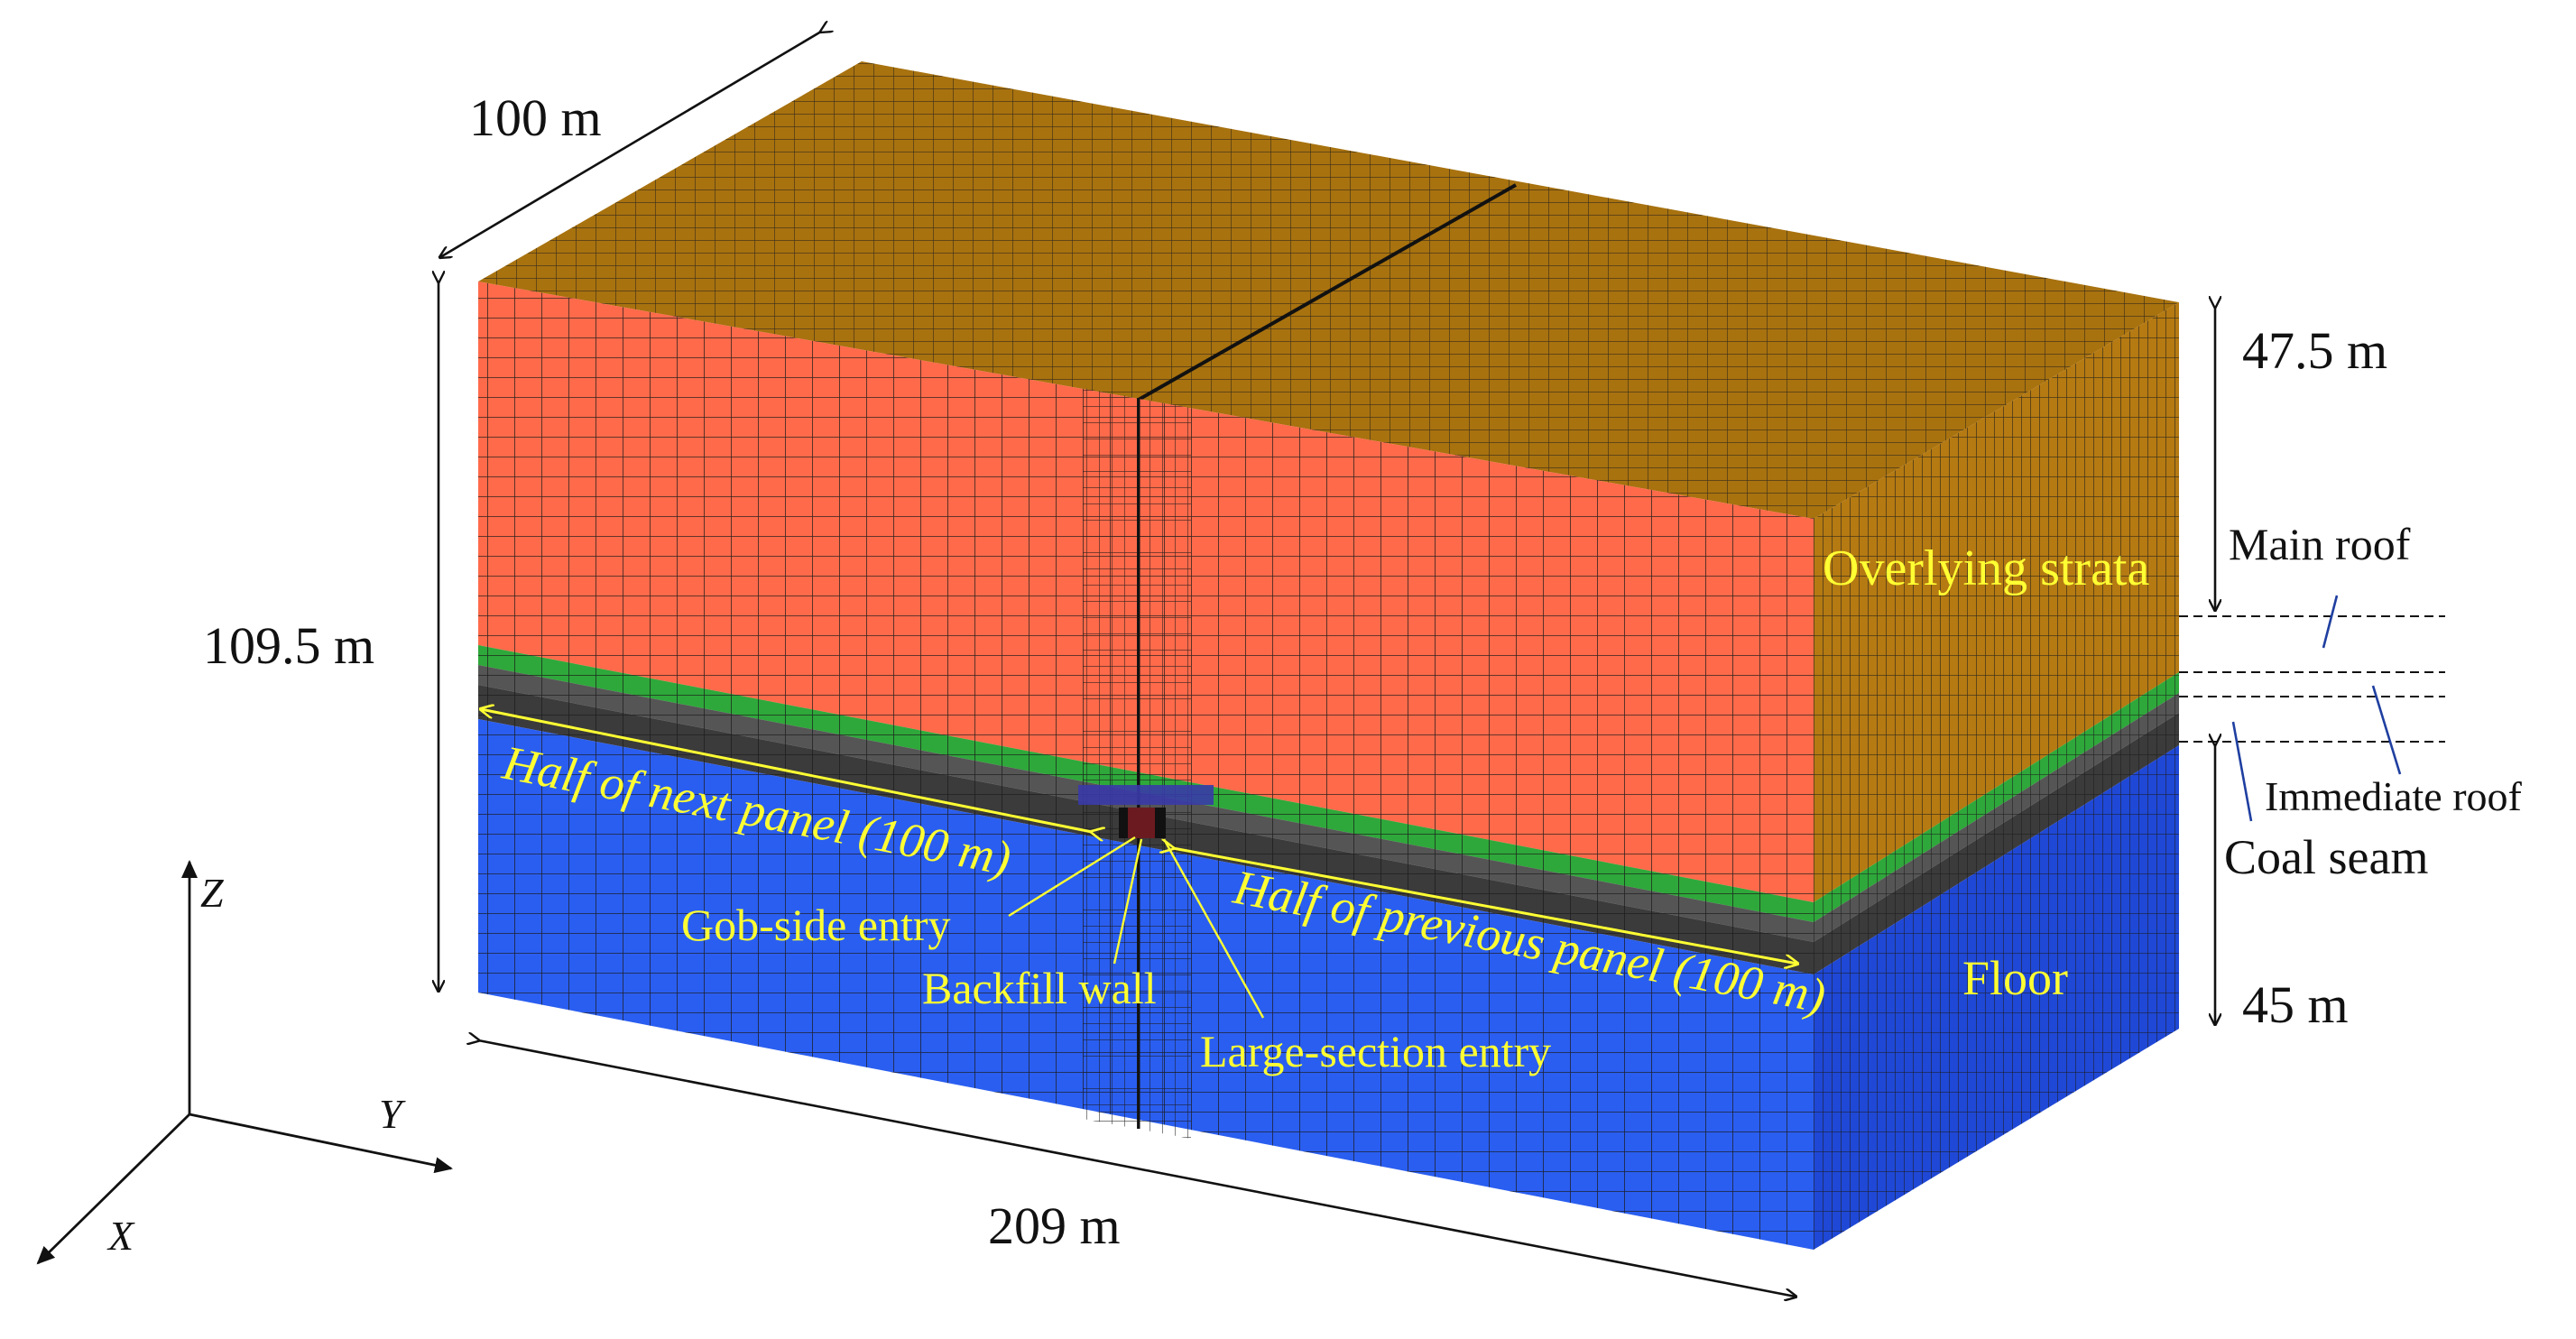  Describe the element at coordinates (120, 1236) in the screenshot. I see `x-axis-label: X` at that location.